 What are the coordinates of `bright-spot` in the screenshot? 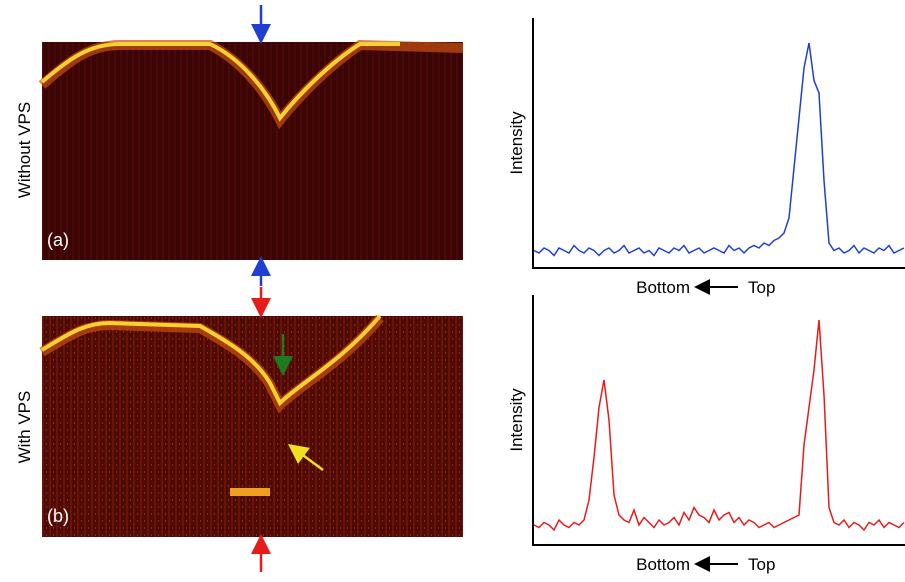 It's located at (250, 492).